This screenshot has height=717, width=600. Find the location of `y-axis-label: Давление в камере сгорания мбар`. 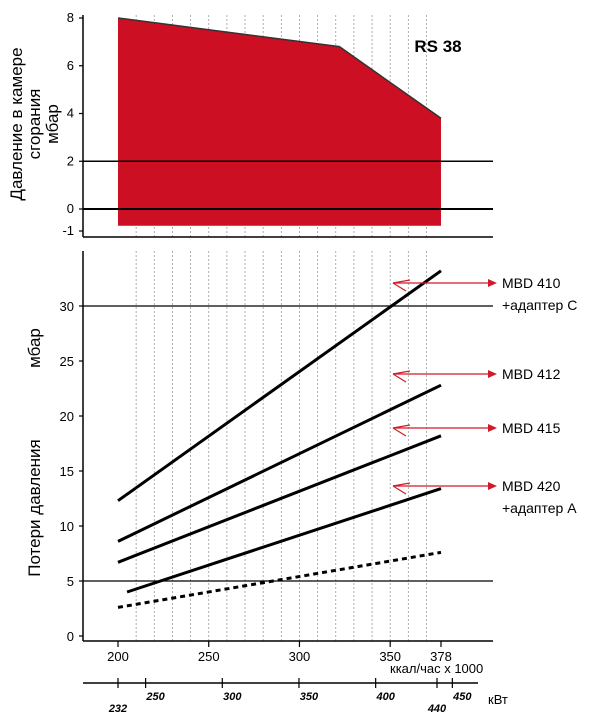

y-axis-label: Давление в камере сгорания мбар is located at coordinates (34, 123).